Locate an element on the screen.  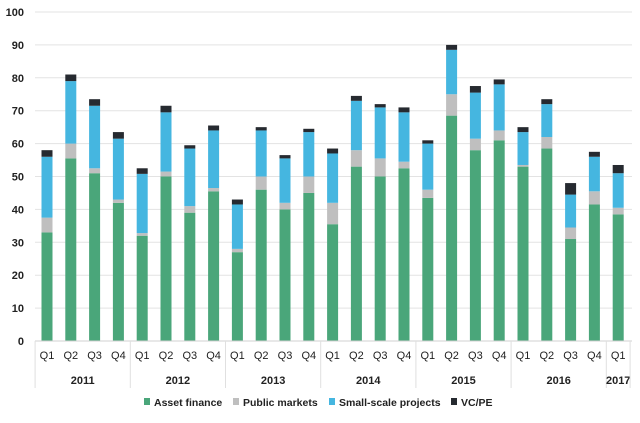
y-axis: 0 10 20 30 40 50 60 70 80 90 100 is located at coordinates (15, 177).